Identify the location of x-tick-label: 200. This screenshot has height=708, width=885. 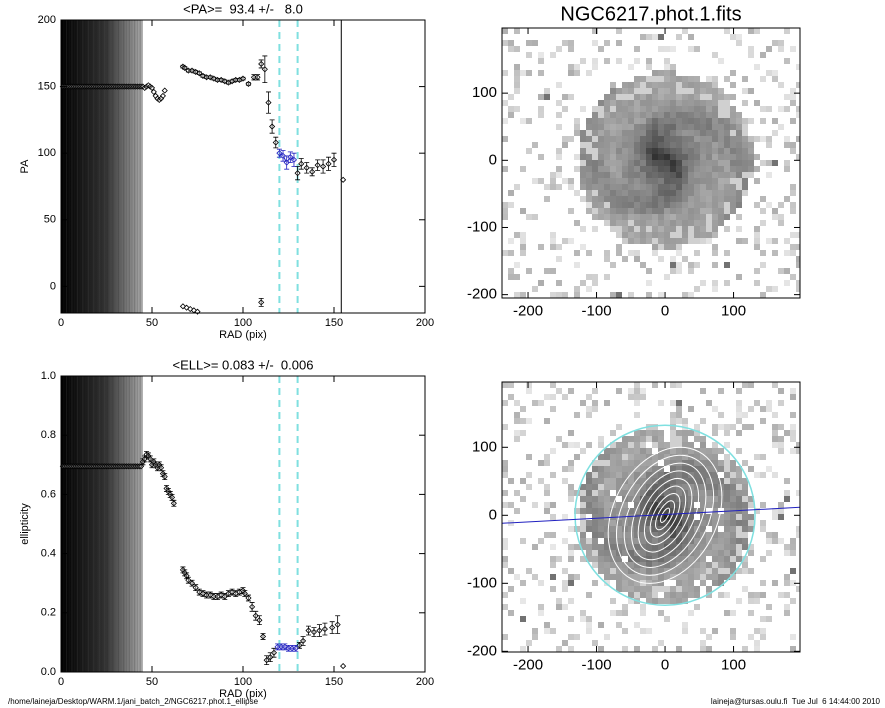
(425, 682).